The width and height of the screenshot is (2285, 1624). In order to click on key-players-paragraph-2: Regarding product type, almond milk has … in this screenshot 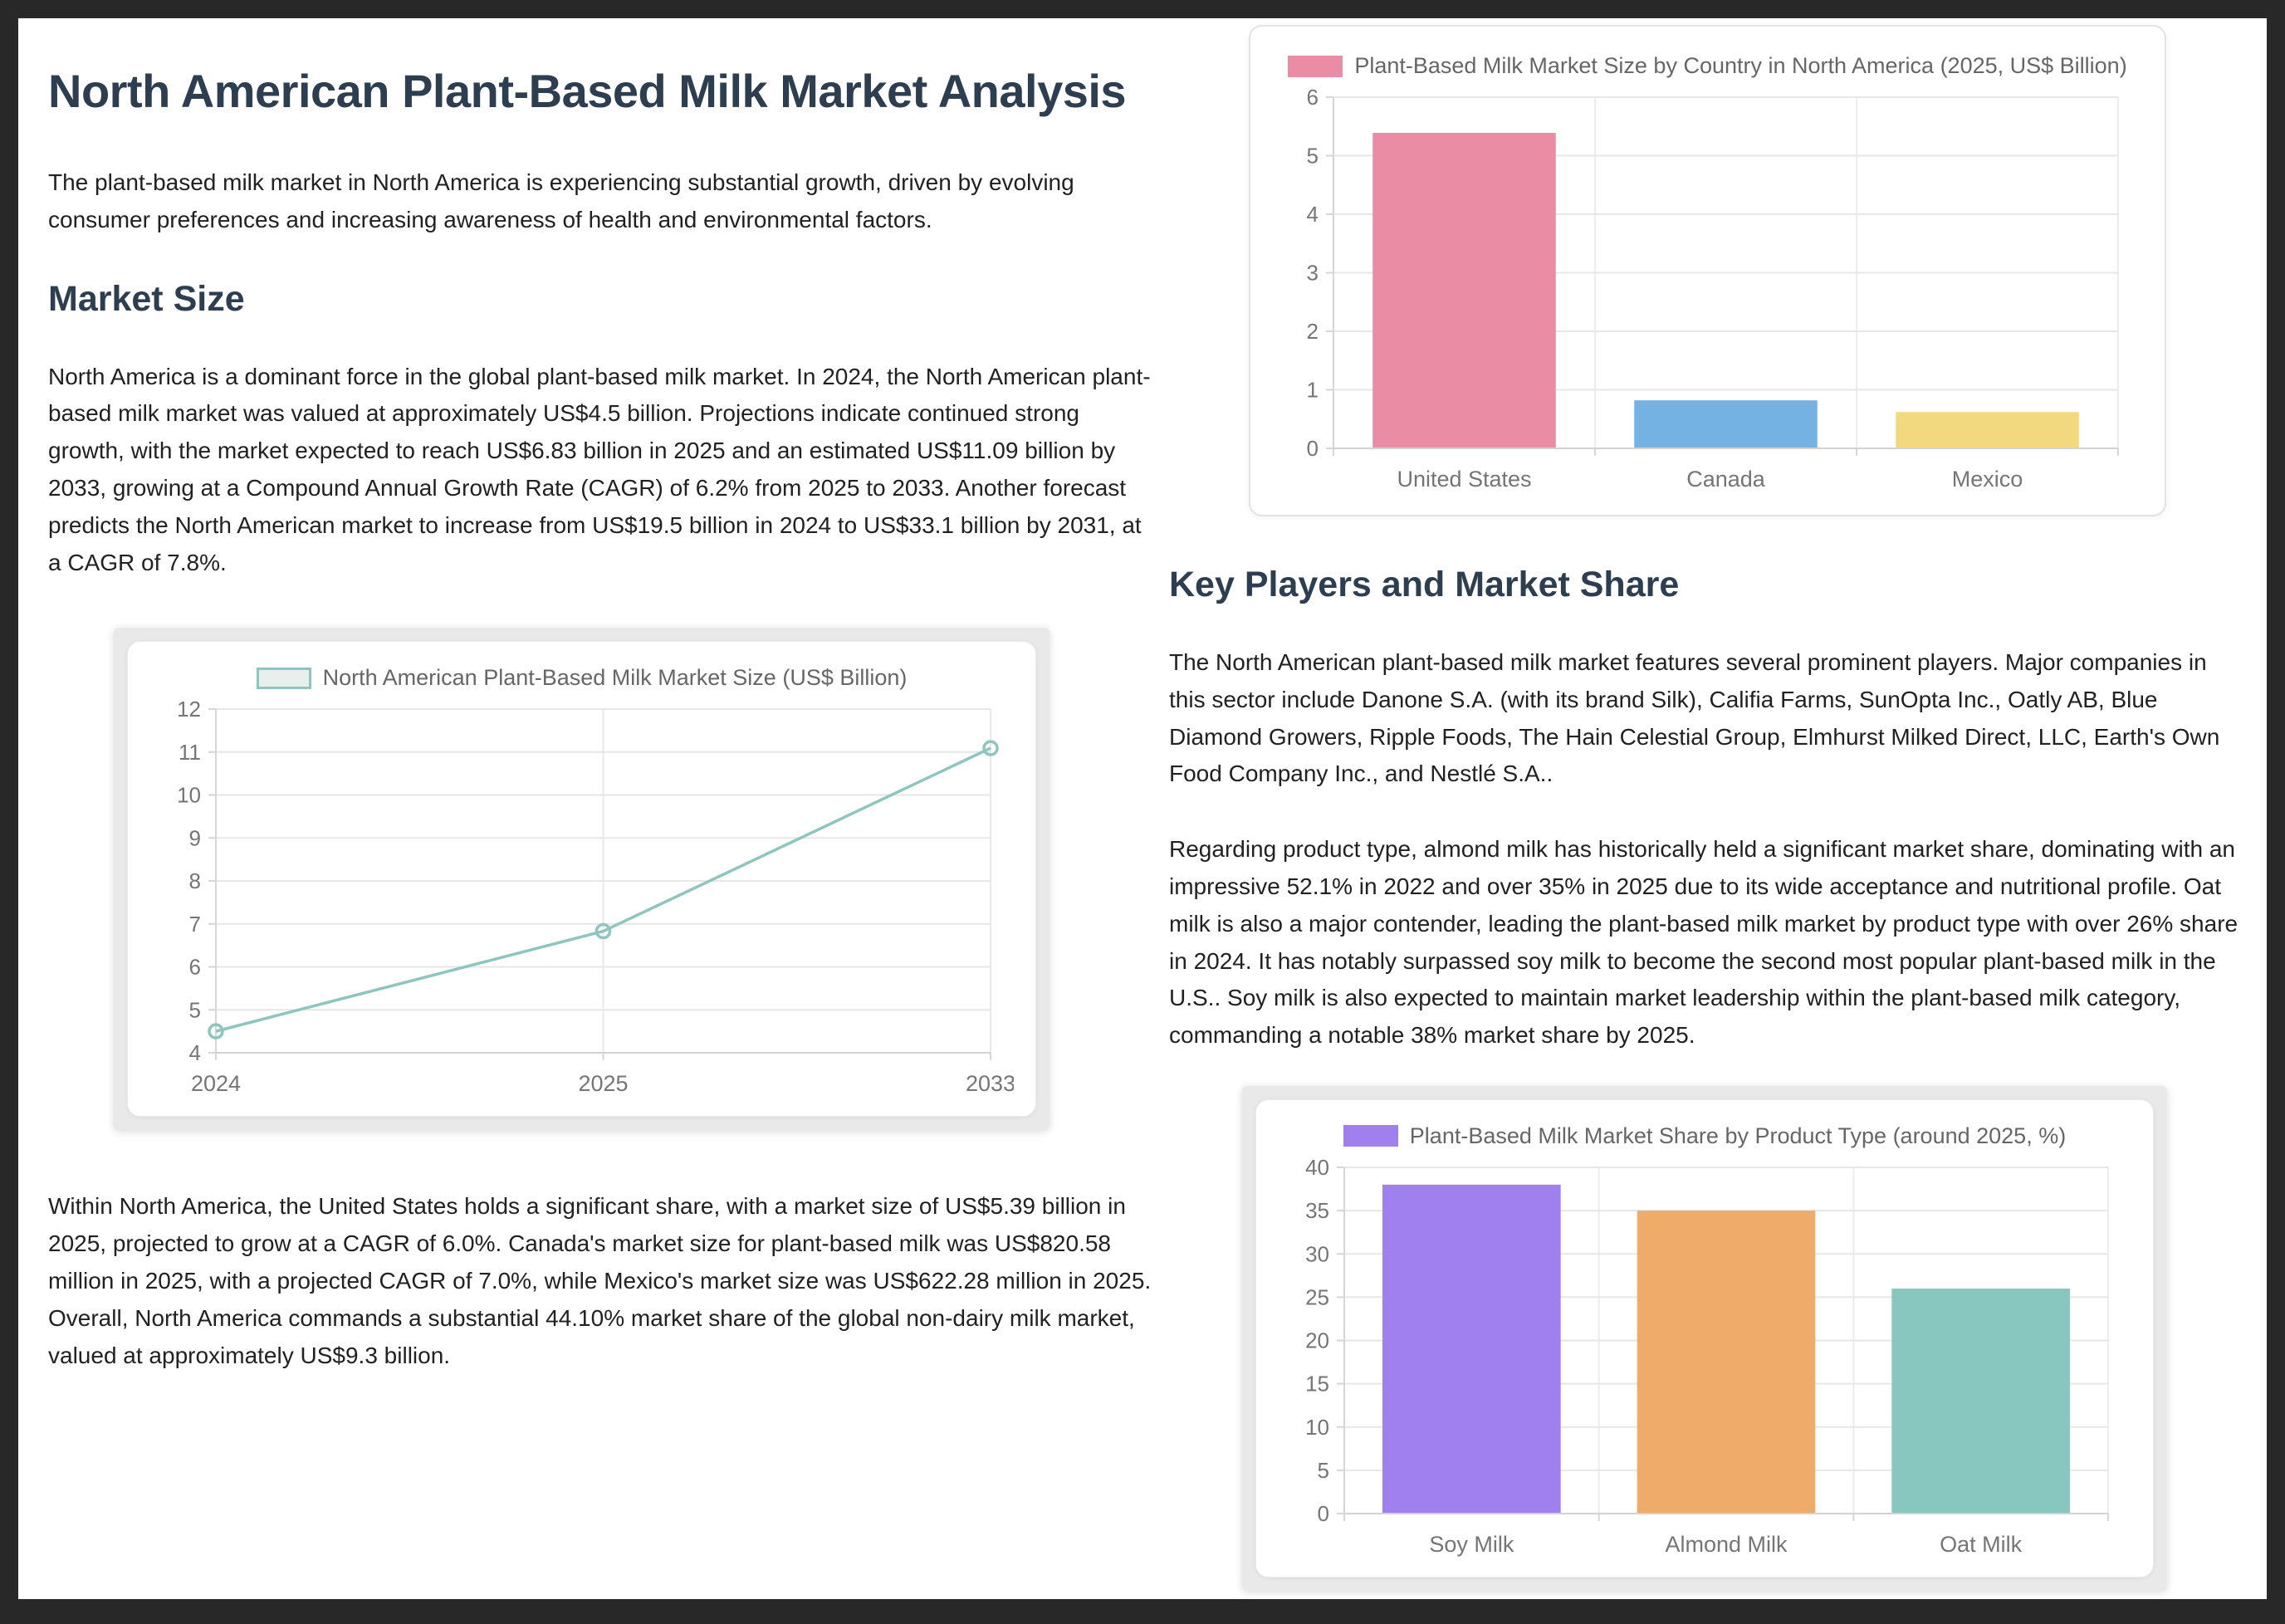, I will do `click(1704, 942)`.